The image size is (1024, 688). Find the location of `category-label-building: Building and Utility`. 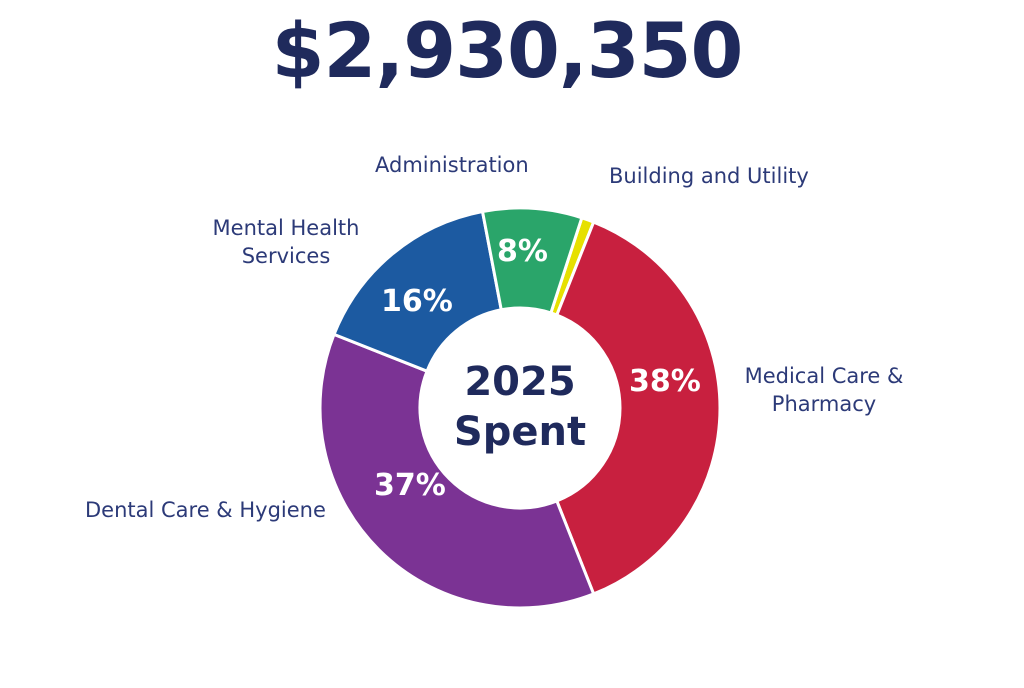

category-label-building: Building and Utility is located at coordinates (709, 176).